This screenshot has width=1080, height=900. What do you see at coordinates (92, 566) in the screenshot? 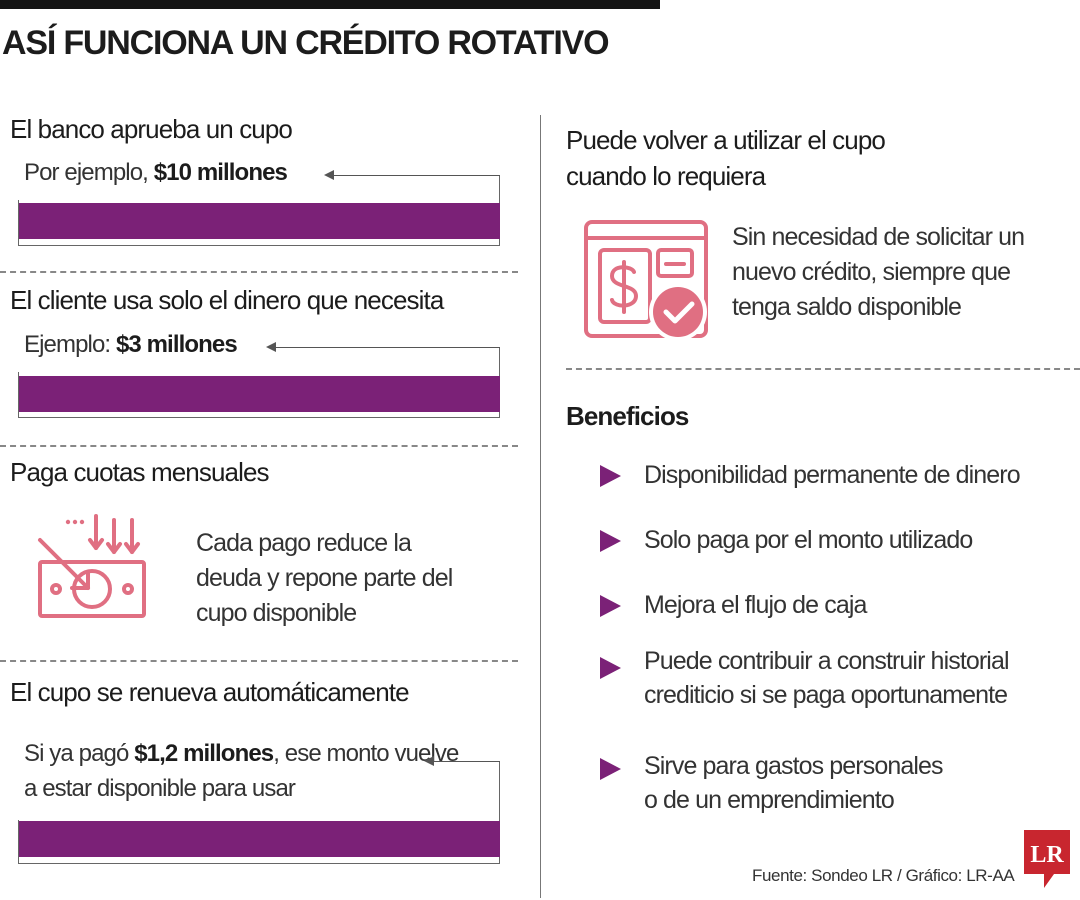
I see `money-down-arrows-icon` at bounding box center [92, 566].